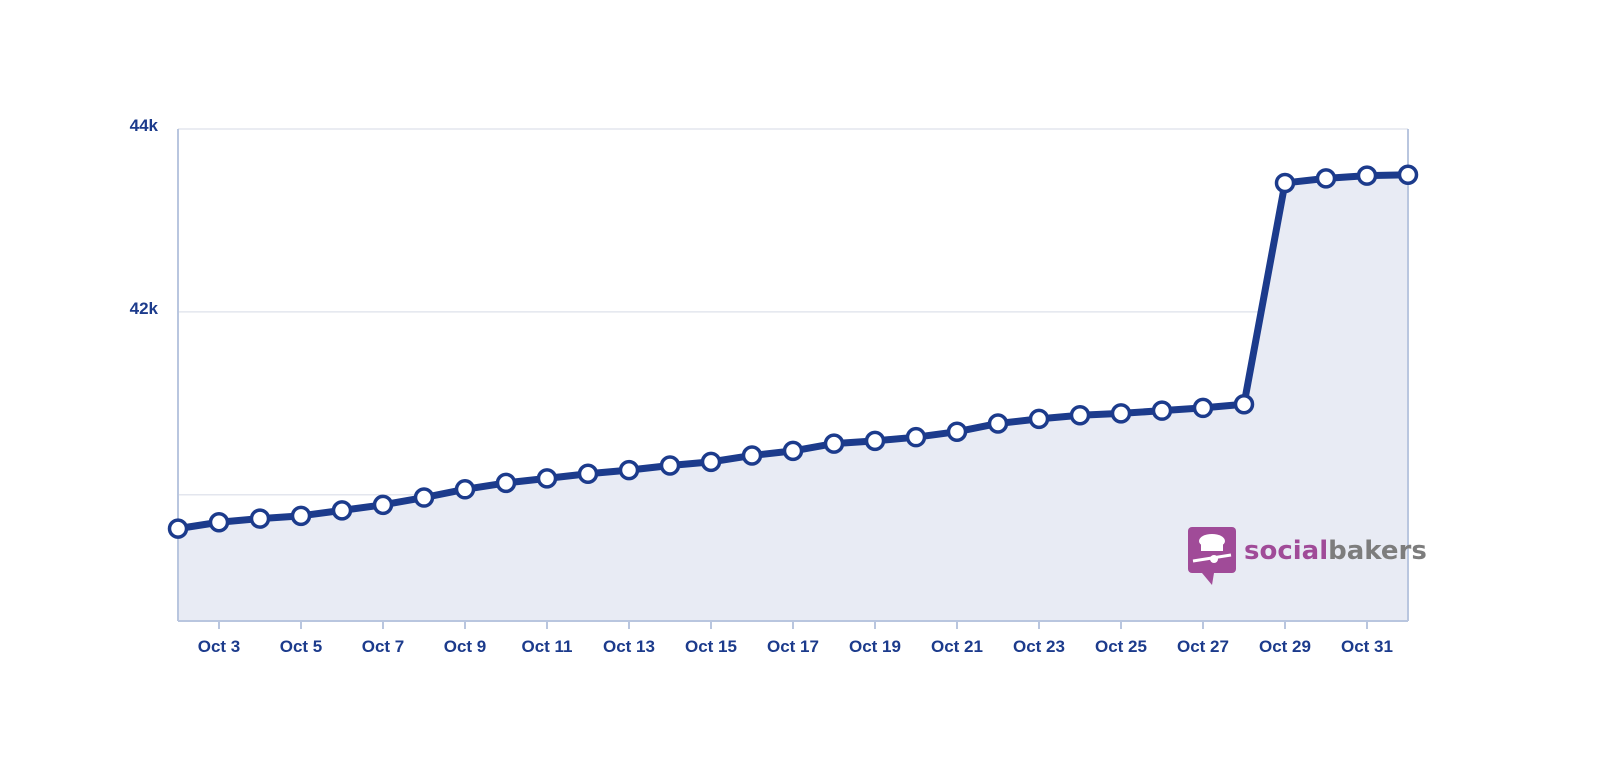 The width and height of the screenshot is (1600, 766). I want to click on x-tick-label: Oct 17, so click(793, 646).